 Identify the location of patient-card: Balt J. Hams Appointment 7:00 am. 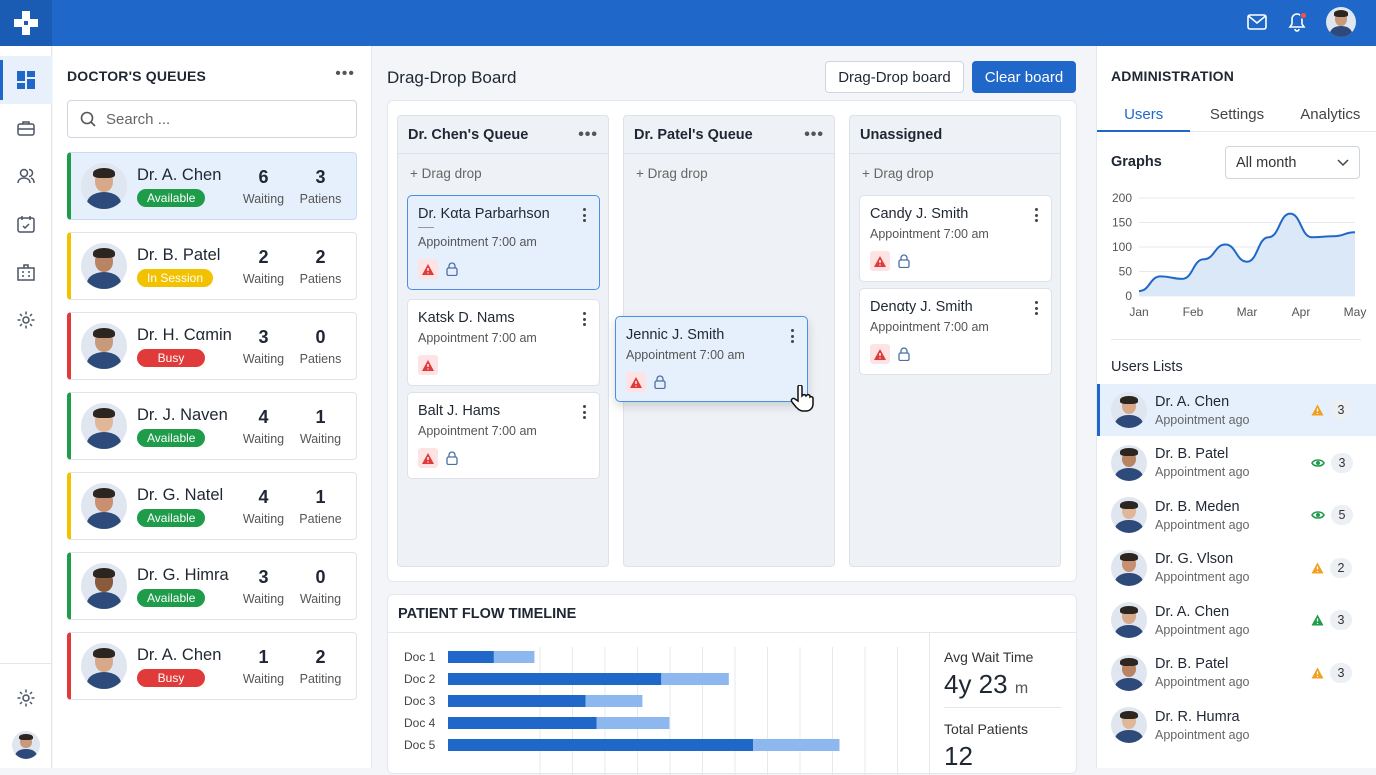
(503, 435).